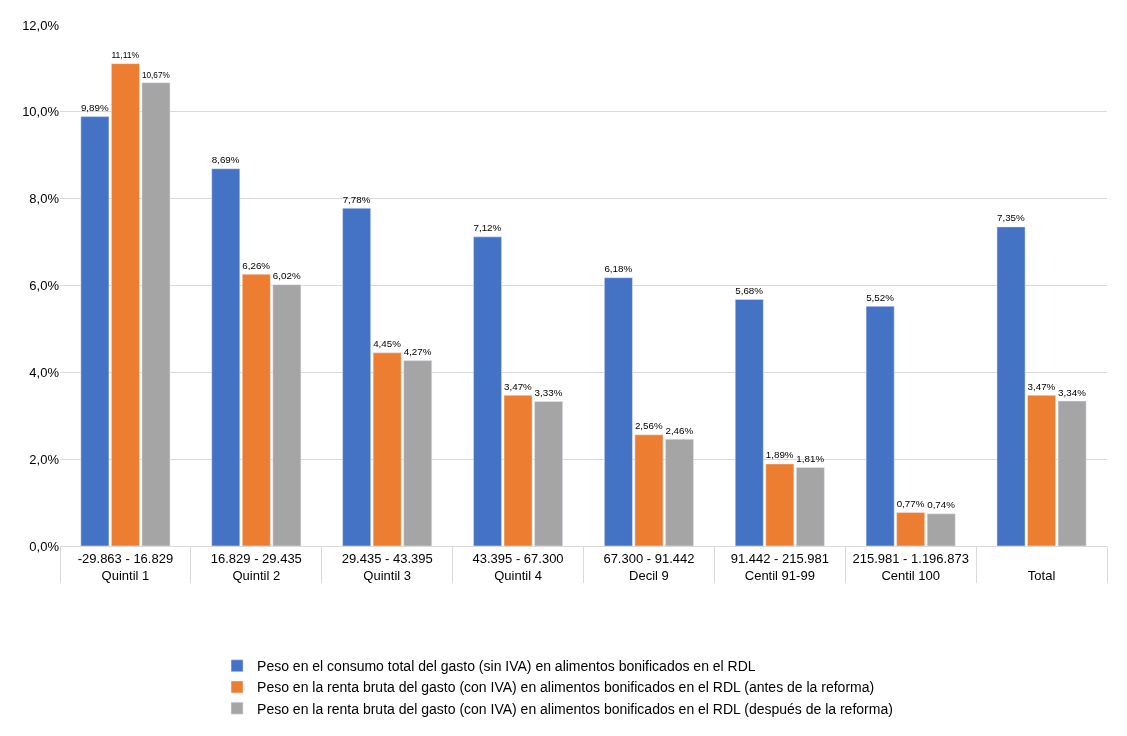 Image resolution: width=1127 pixels, height=736 pixels. What do you see at coordinates (44, 199) in the screenshot?
I see `y-tick-label: 8,0%` at bounding box center [44, 199].